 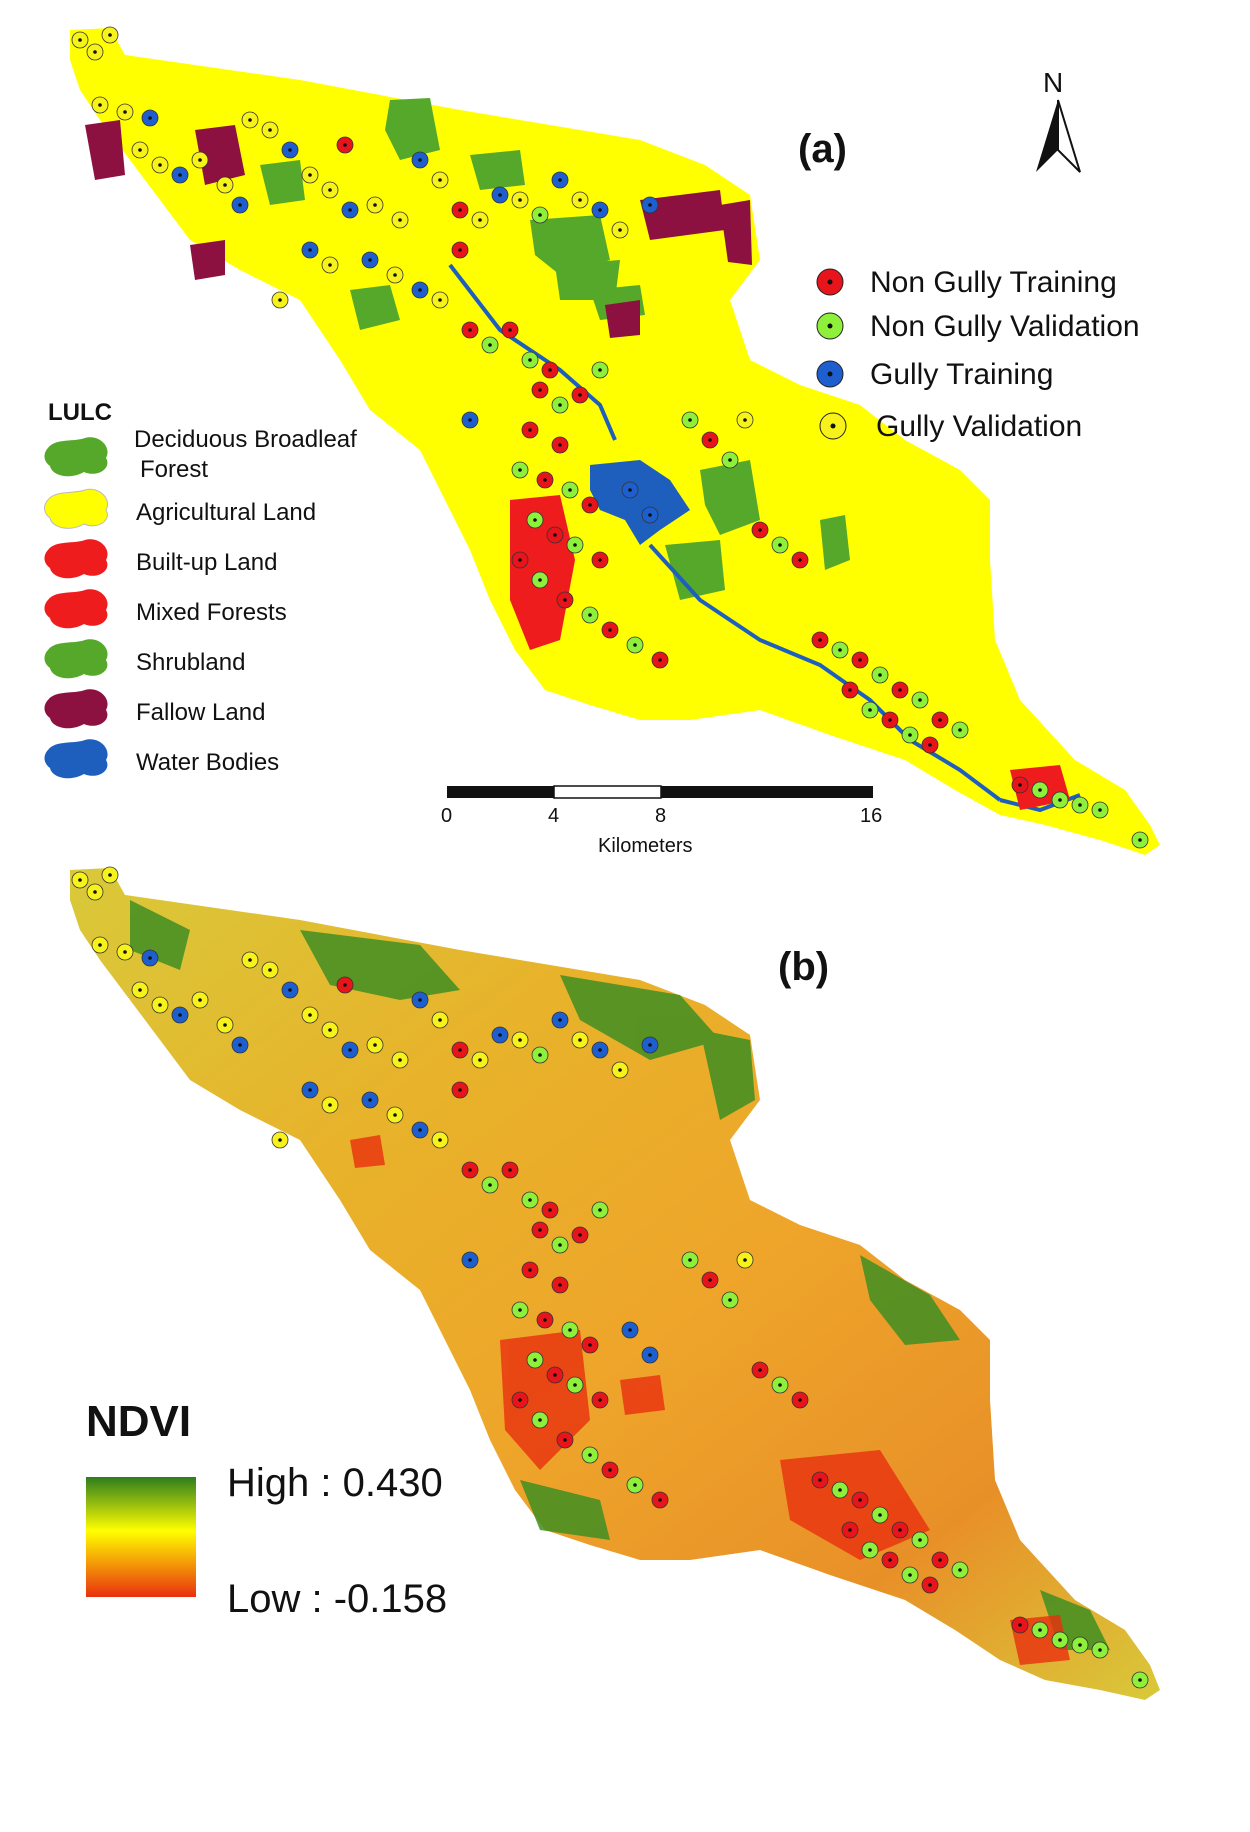 What do you see at coordinates (418, 229) in the screenshot?
I see `fallow-land-patches` at bounding box center [418, 229].